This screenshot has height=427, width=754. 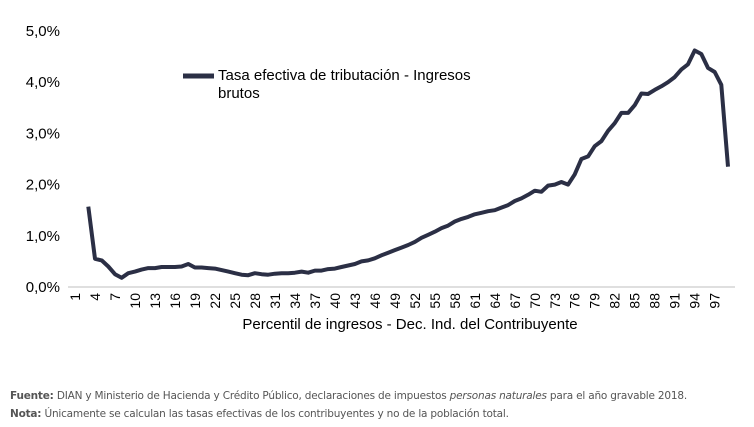 What do you see at coordinates (415, 301) in the screenshot?
I see `x-tick-label: 52` at bounding box center [415, 301].